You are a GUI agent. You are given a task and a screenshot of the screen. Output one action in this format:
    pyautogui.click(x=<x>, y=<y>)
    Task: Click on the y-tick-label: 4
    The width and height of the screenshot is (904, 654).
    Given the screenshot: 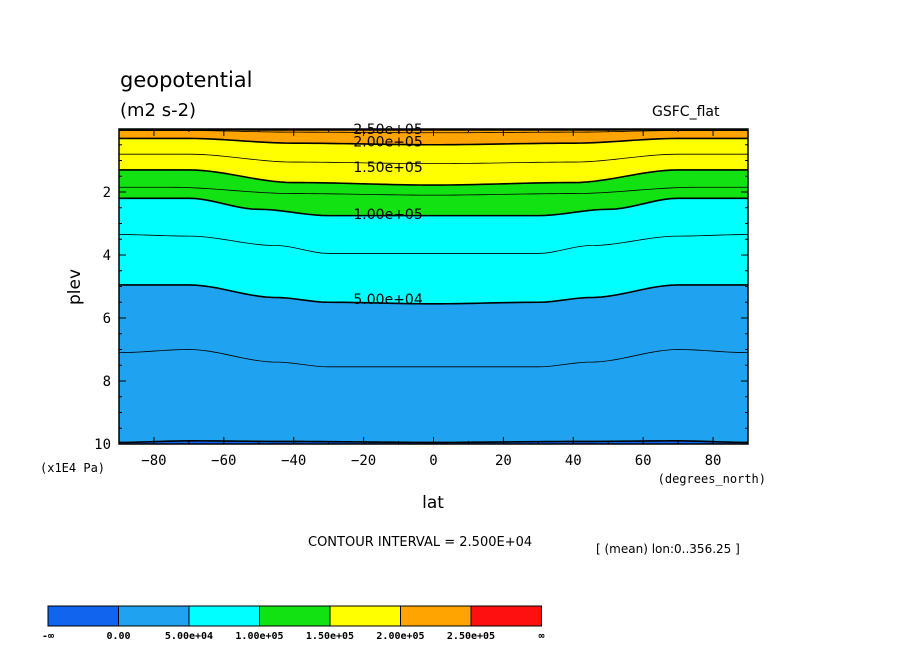 What is the action you would take?
    pyautogui.click(x=107, y=256)
    